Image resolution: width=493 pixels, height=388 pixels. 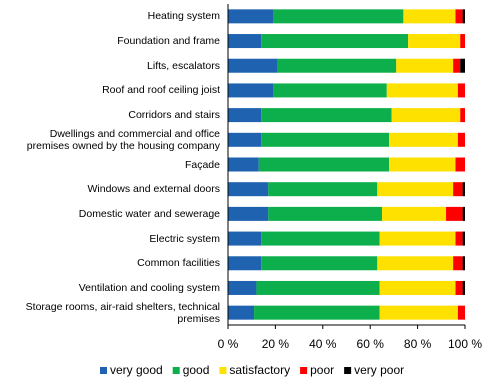 What do you see at coordinates (228, 344) in the screenshot?
I see `x-tick-label: 0 %` at bounding box center [228, 344].